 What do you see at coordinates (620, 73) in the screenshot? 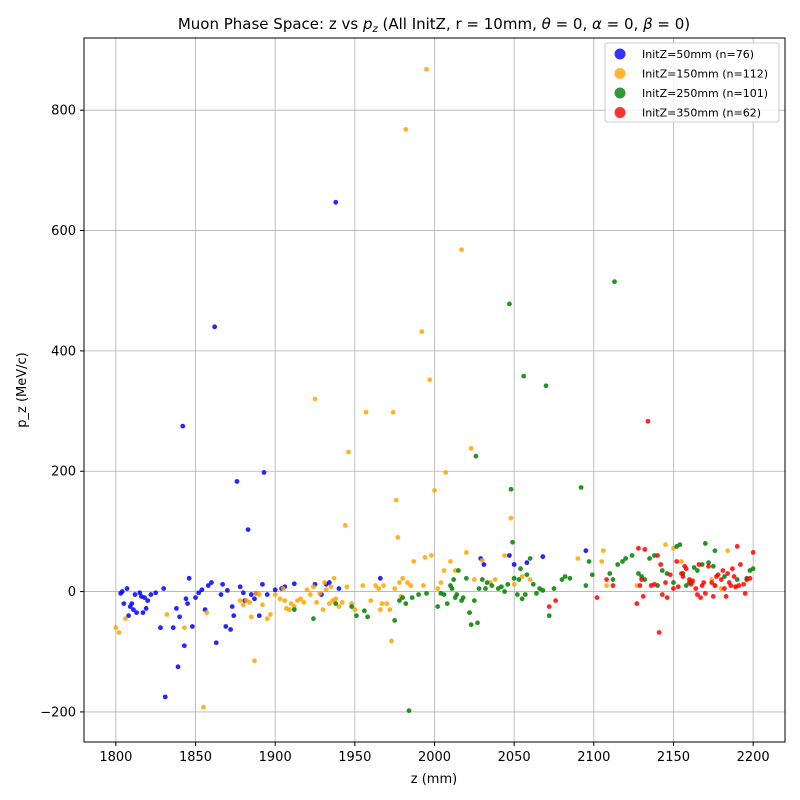
I see `legend-marker` at bounding box center [620, 73].